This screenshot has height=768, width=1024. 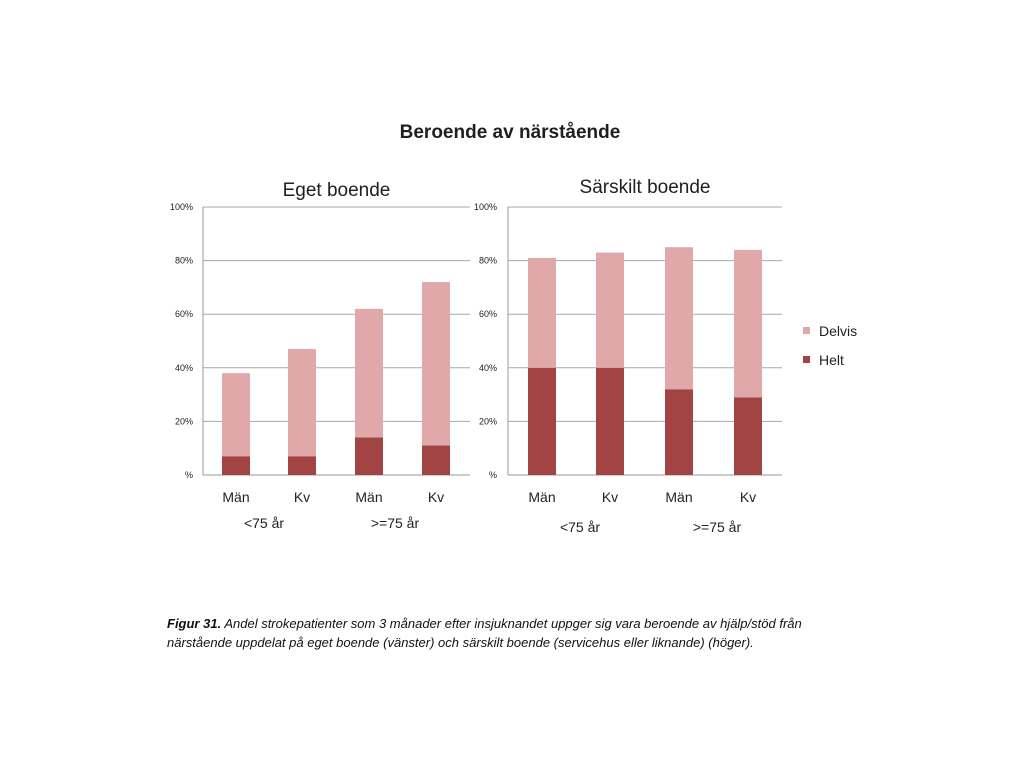 I want to click on legend-swatch-helt, so click(x=806, y=359).